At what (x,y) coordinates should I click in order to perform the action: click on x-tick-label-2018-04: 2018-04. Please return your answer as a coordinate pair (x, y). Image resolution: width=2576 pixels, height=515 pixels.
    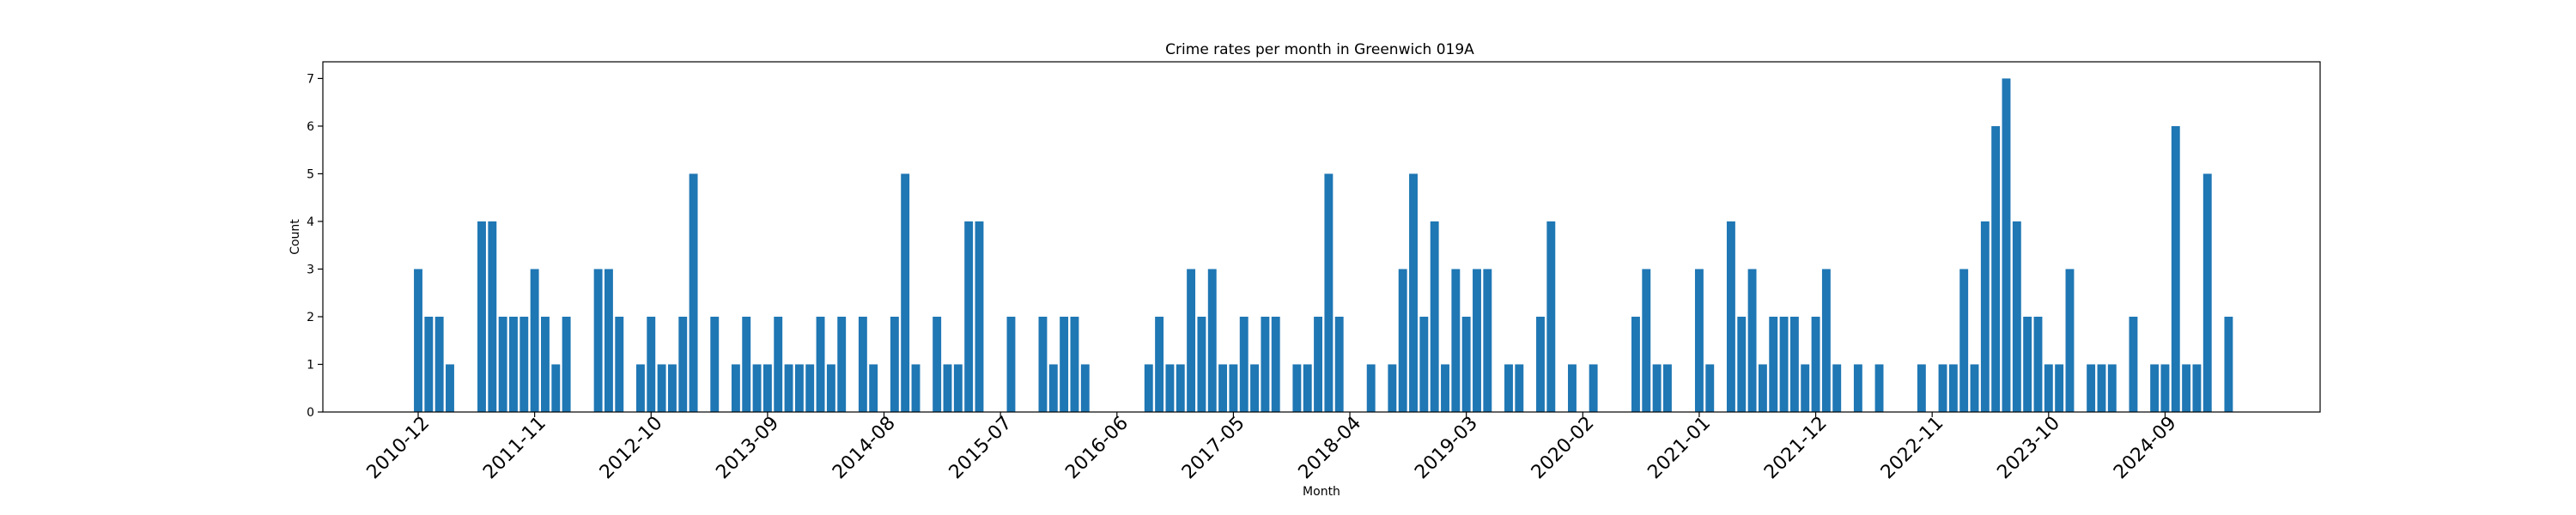
    Looking at the image, I should click on (1330, 448).